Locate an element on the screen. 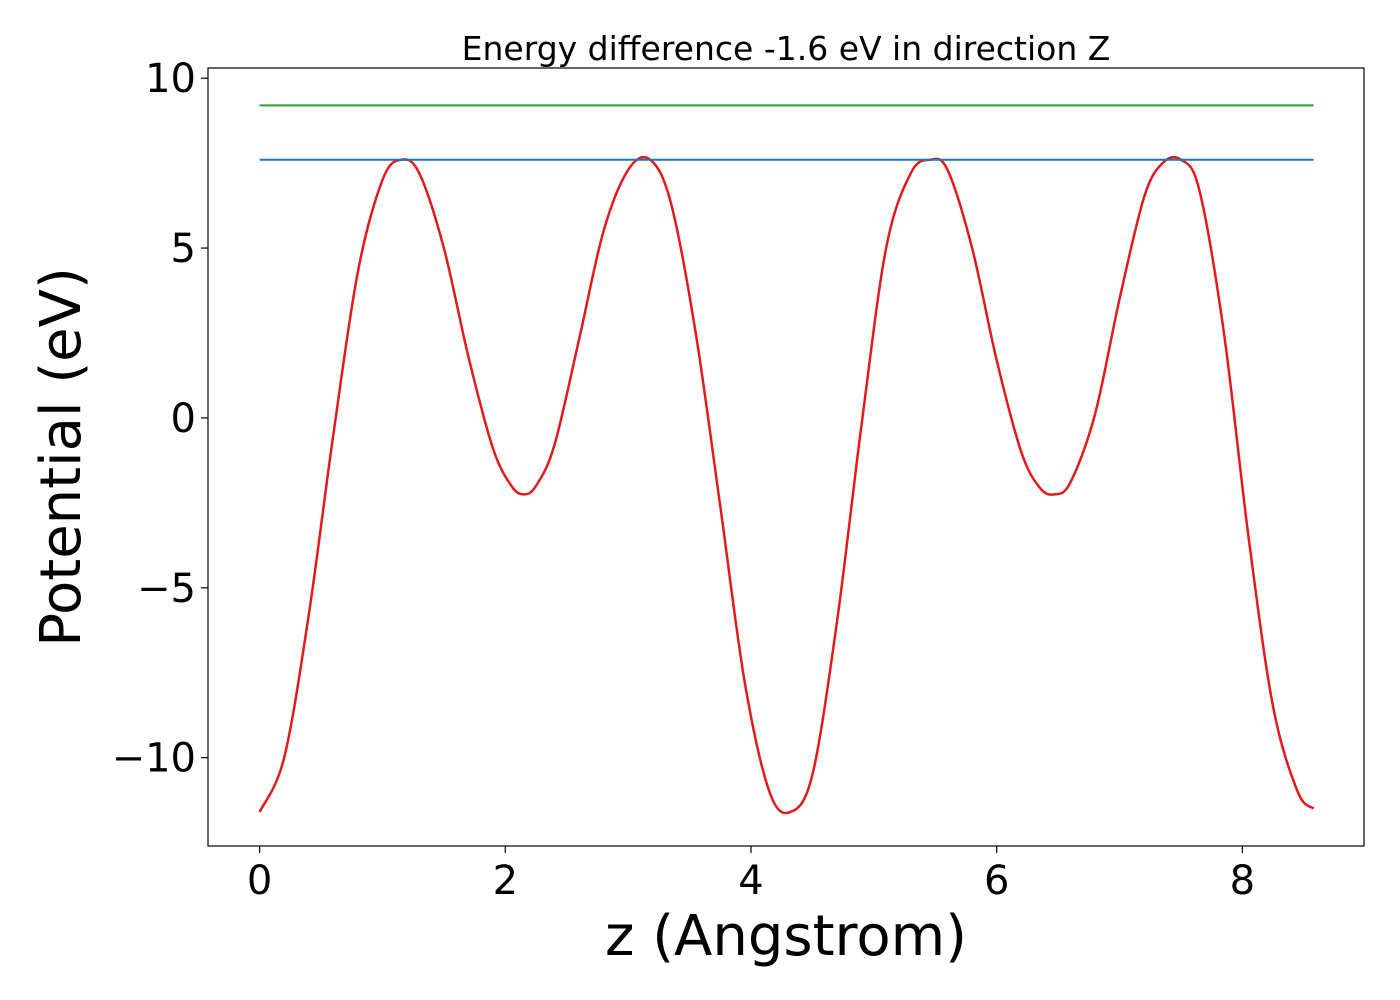  y-ticks: −10 −5 0 5 10 is located at coordinates (160, 419).